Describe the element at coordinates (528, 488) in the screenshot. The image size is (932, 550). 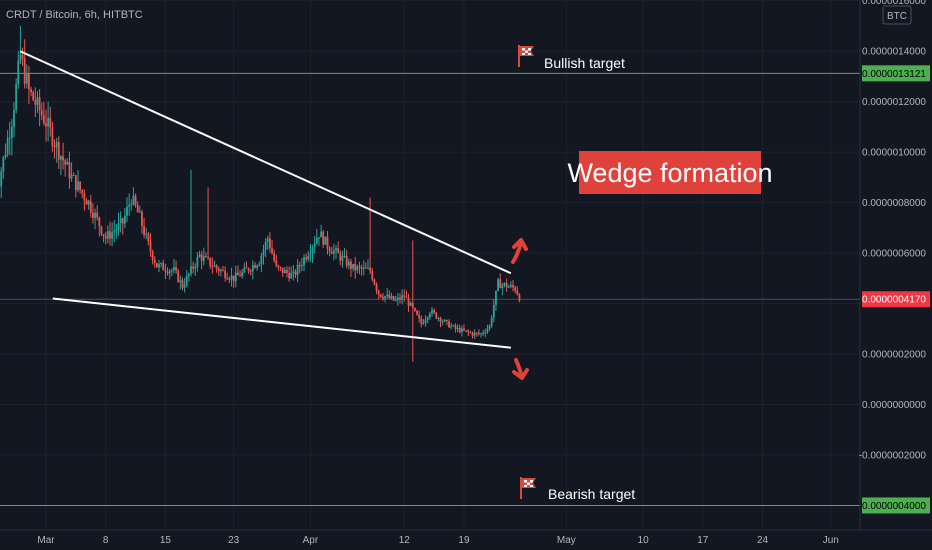
I see `bearish-flag-icon` at that location.